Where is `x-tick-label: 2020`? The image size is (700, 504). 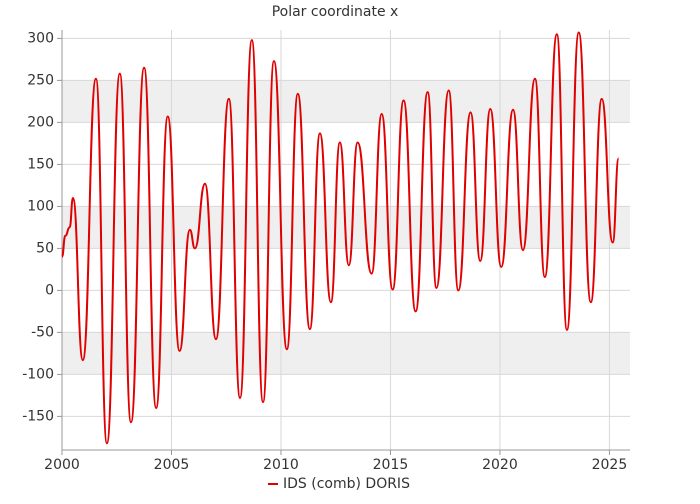
x-tick-label: 2020 is located at coordinates (500, 465).